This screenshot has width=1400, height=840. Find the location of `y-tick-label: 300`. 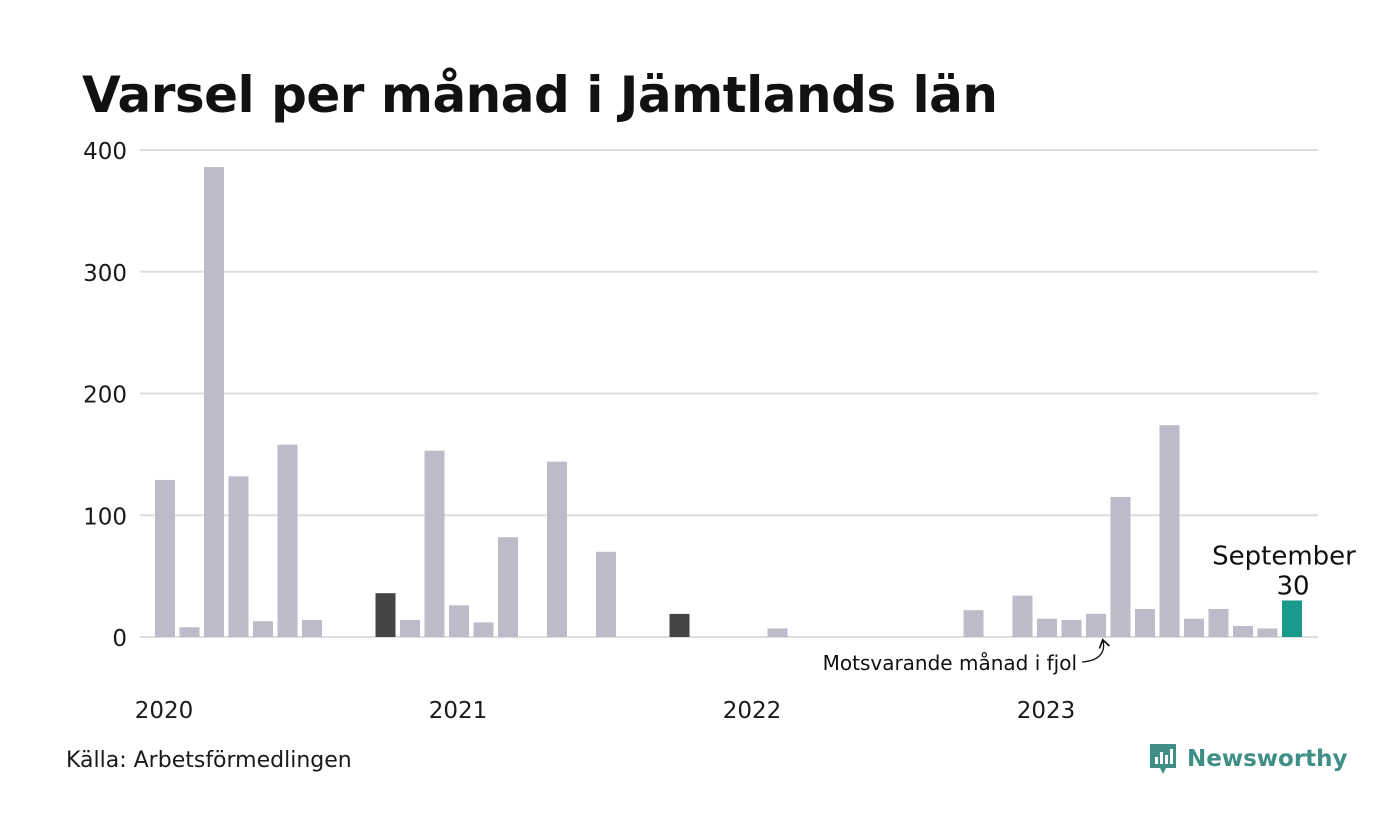

y-tick-label: 300 is located at coordinates (105, 274).